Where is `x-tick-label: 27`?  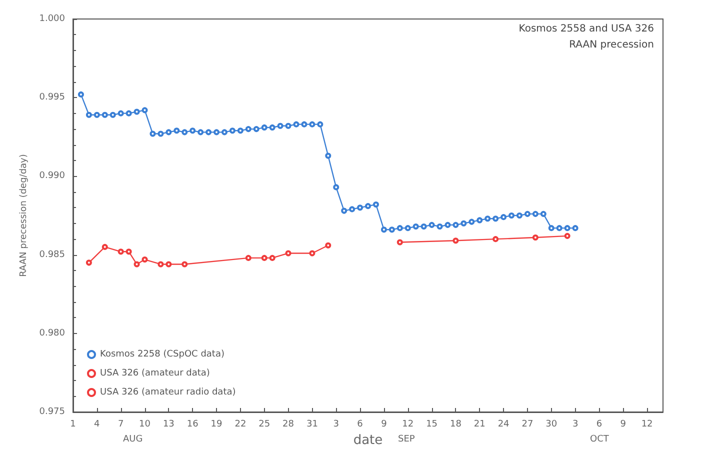
x-tick-label: 27 is located at coordinates (528, 425).